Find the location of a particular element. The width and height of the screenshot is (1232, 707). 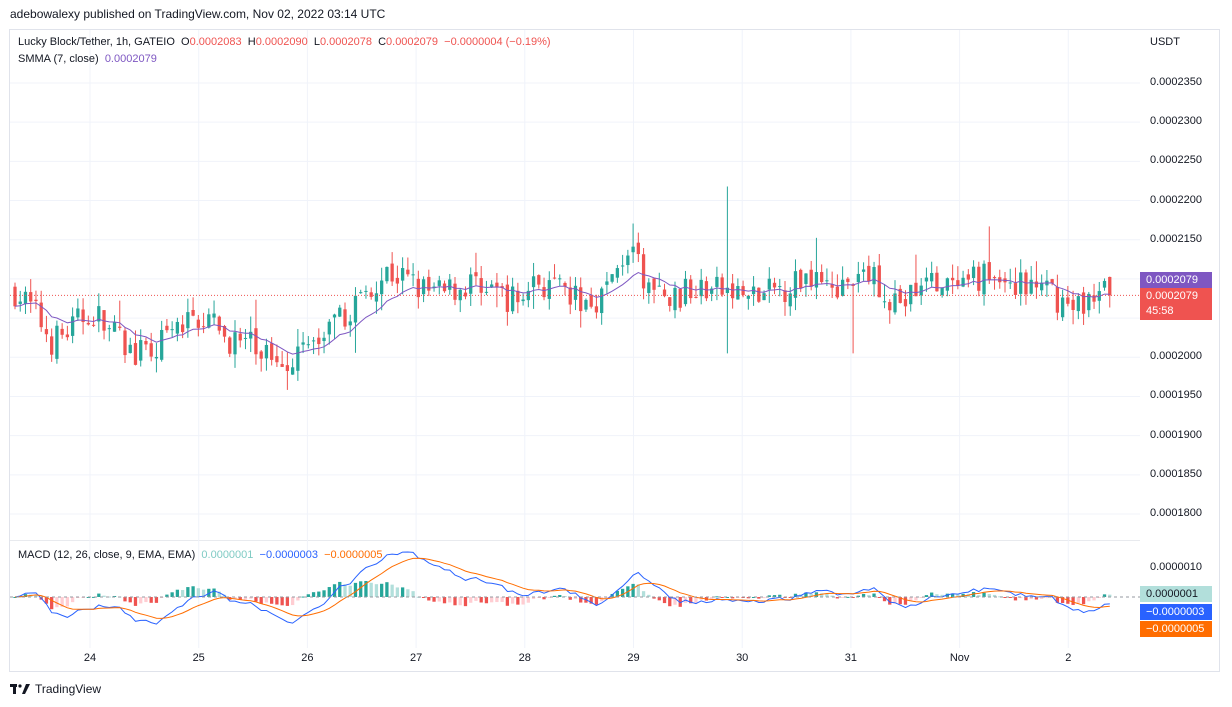

time-tick: 24 is located at coordinates (90, 658).